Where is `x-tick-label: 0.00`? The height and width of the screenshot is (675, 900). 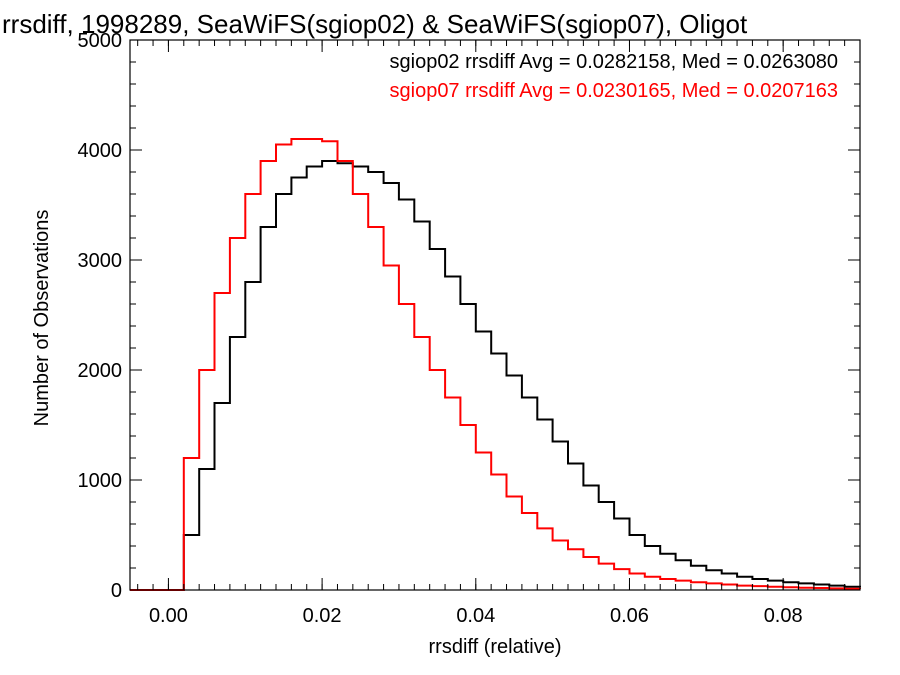
x-tick-label: 0.00 is located at coordinates (168, 616).